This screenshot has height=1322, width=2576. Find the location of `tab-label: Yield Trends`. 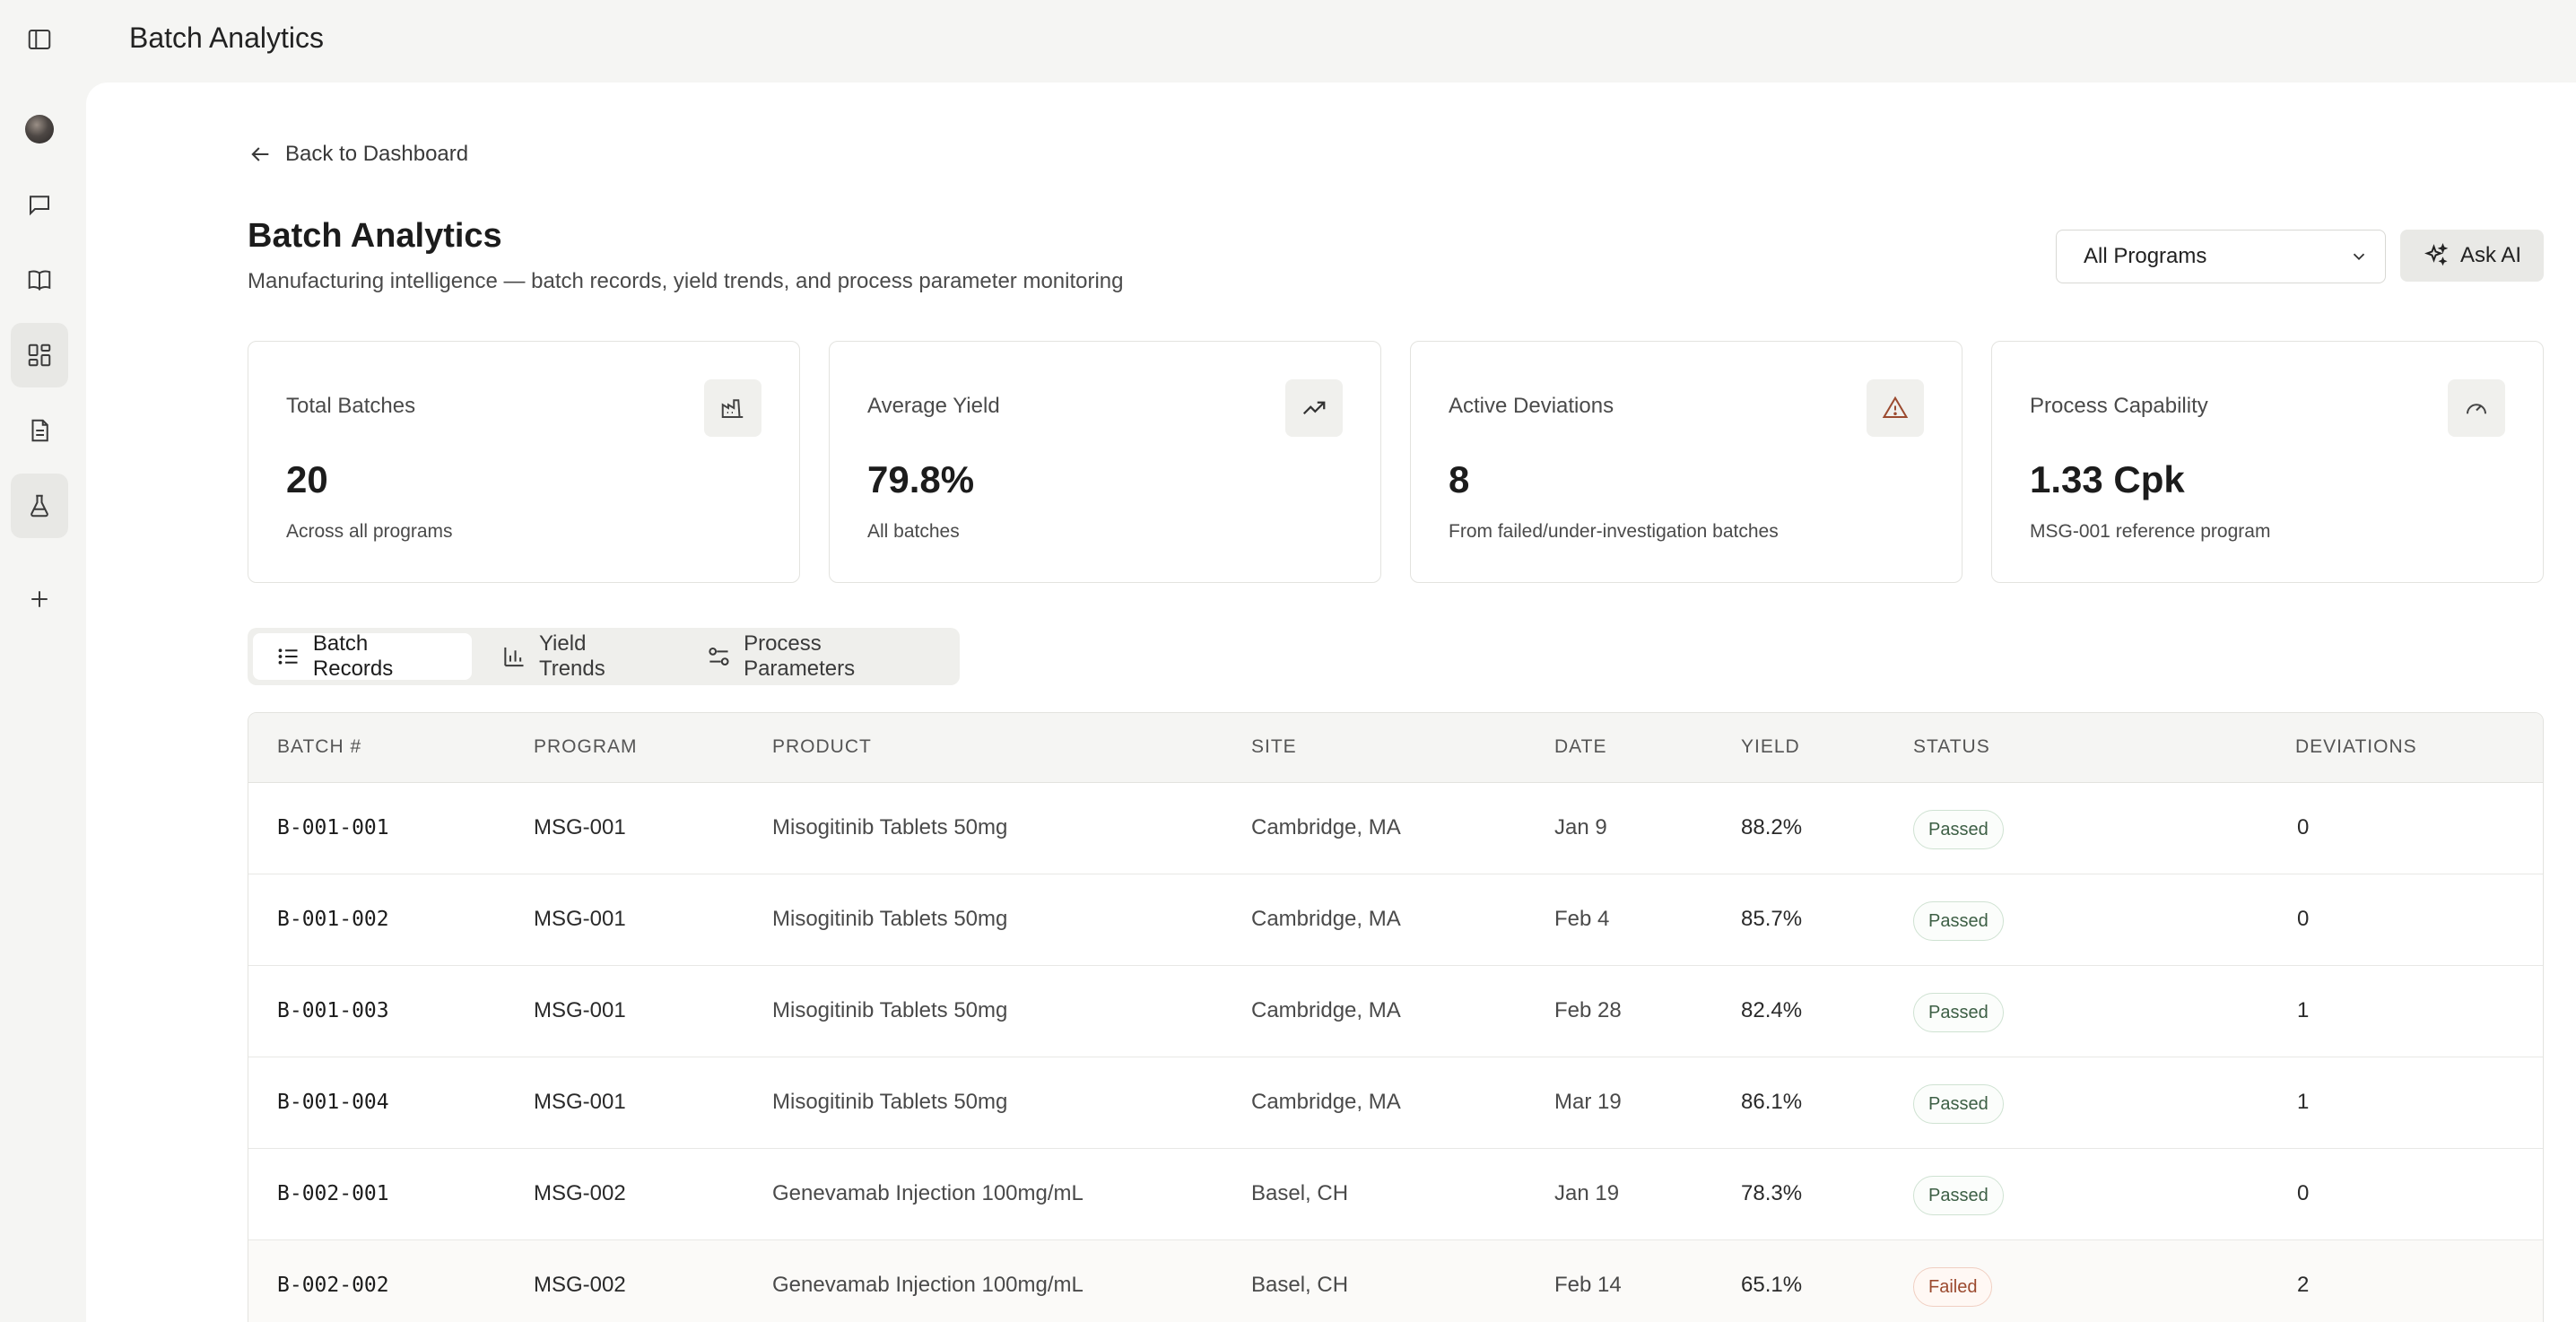

tab-label: Yield Trends is located at coordinates (571, 656).